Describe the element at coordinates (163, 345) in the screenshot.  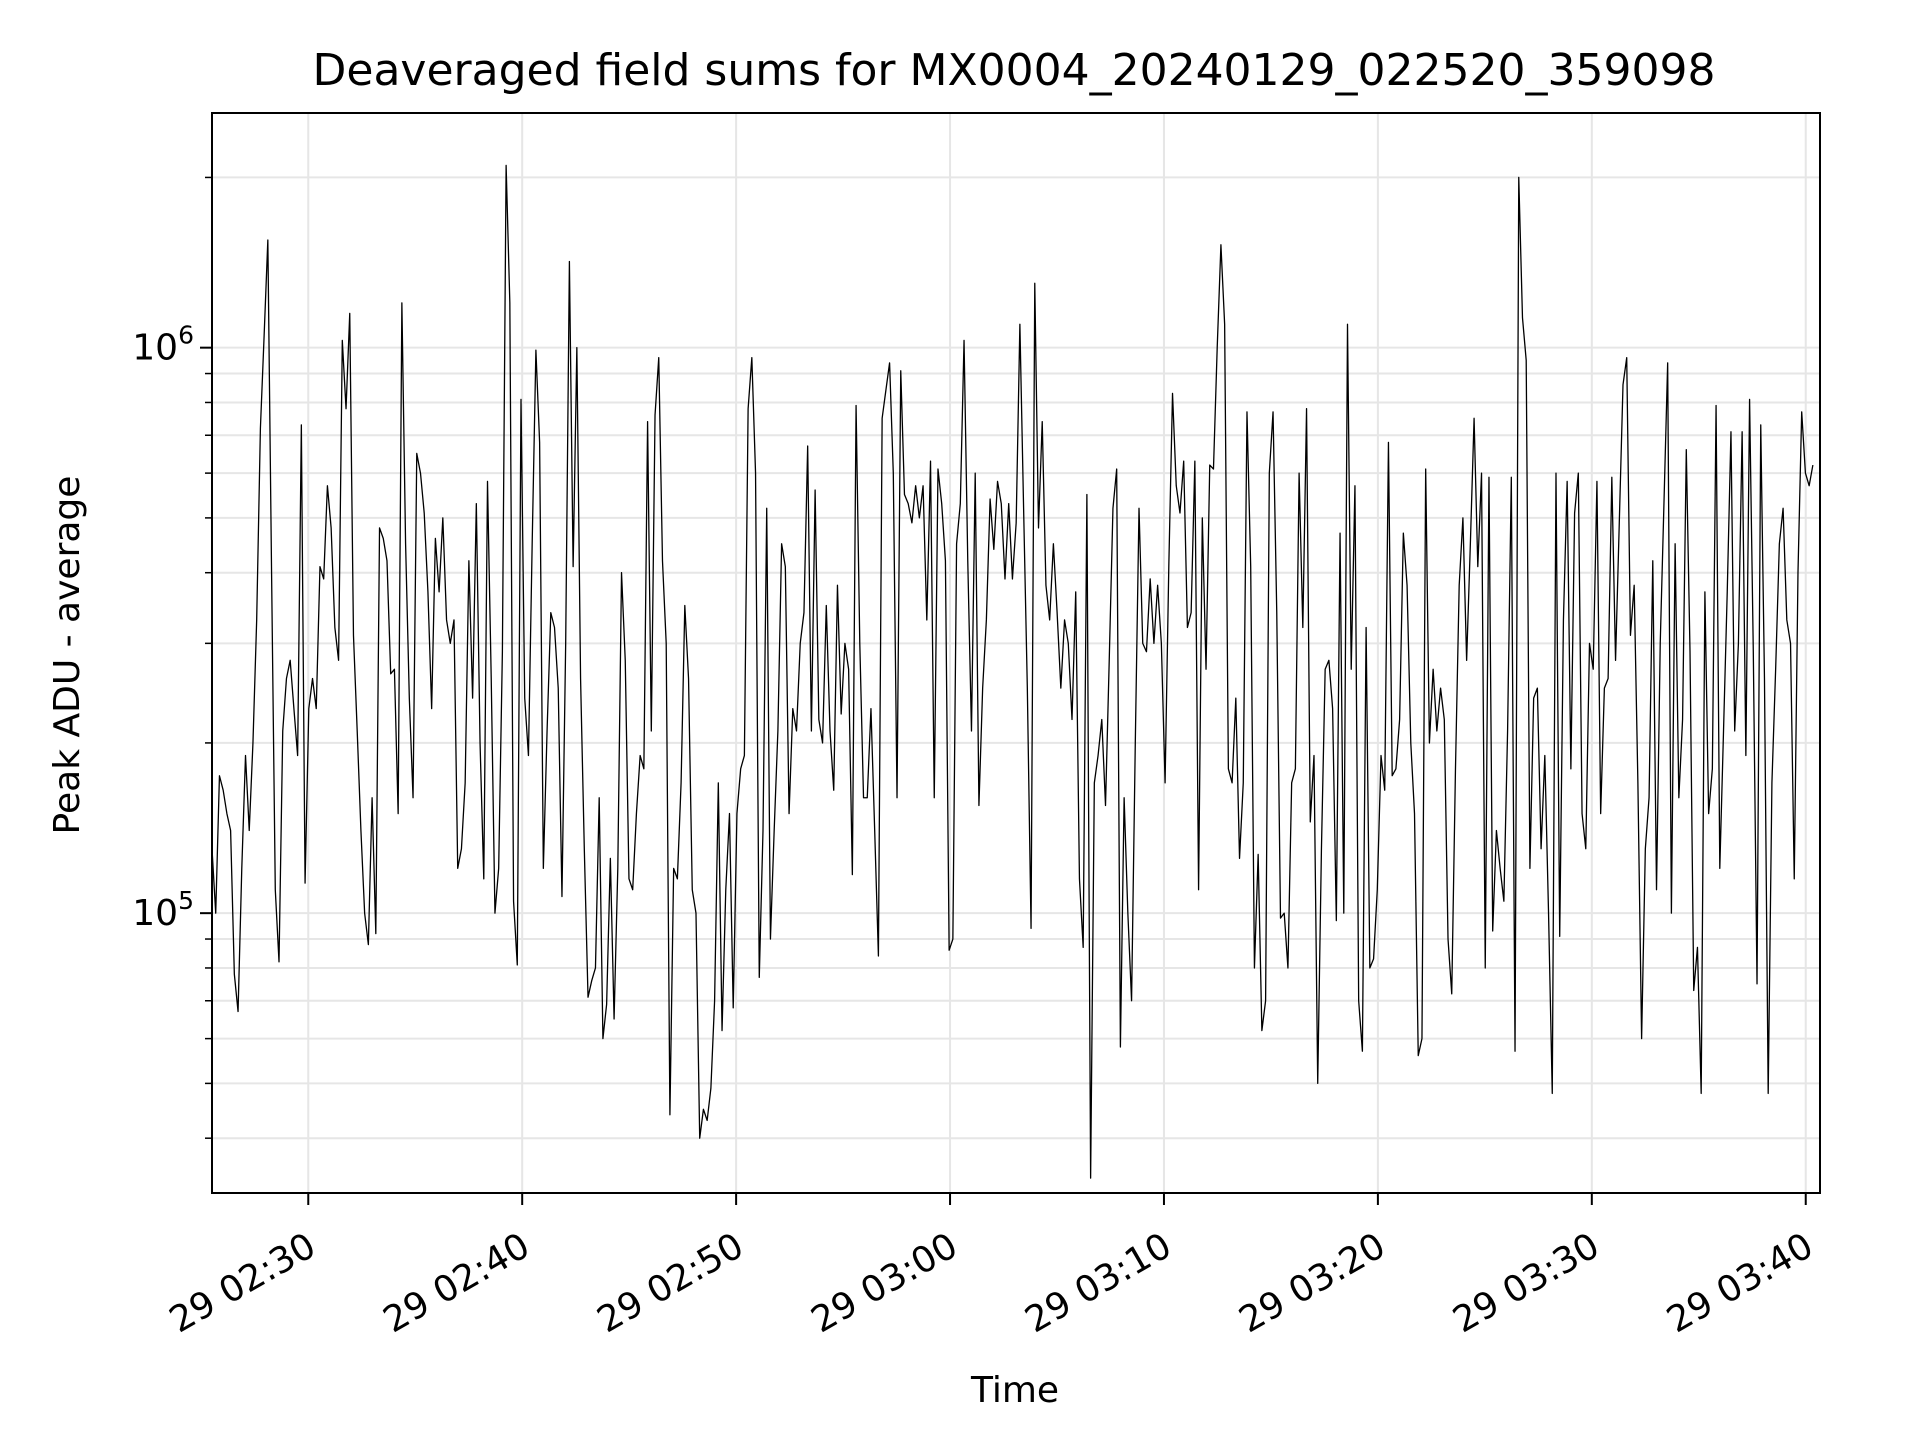
I see `y-tick-label: 10⁶` at that location.